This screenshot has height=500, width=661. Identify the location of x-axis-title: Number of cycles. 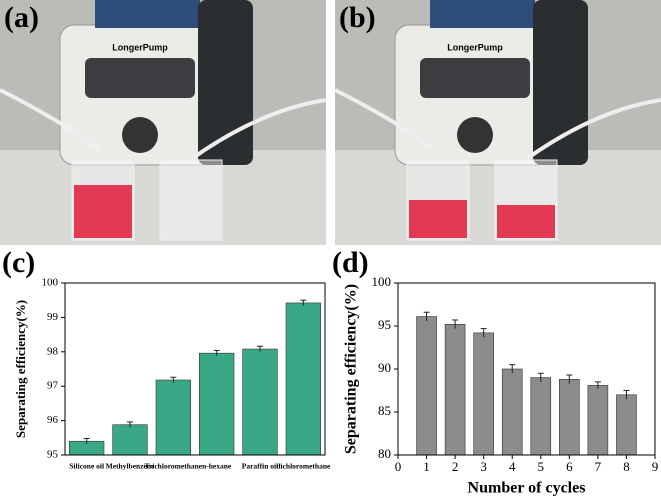
(527, 488).